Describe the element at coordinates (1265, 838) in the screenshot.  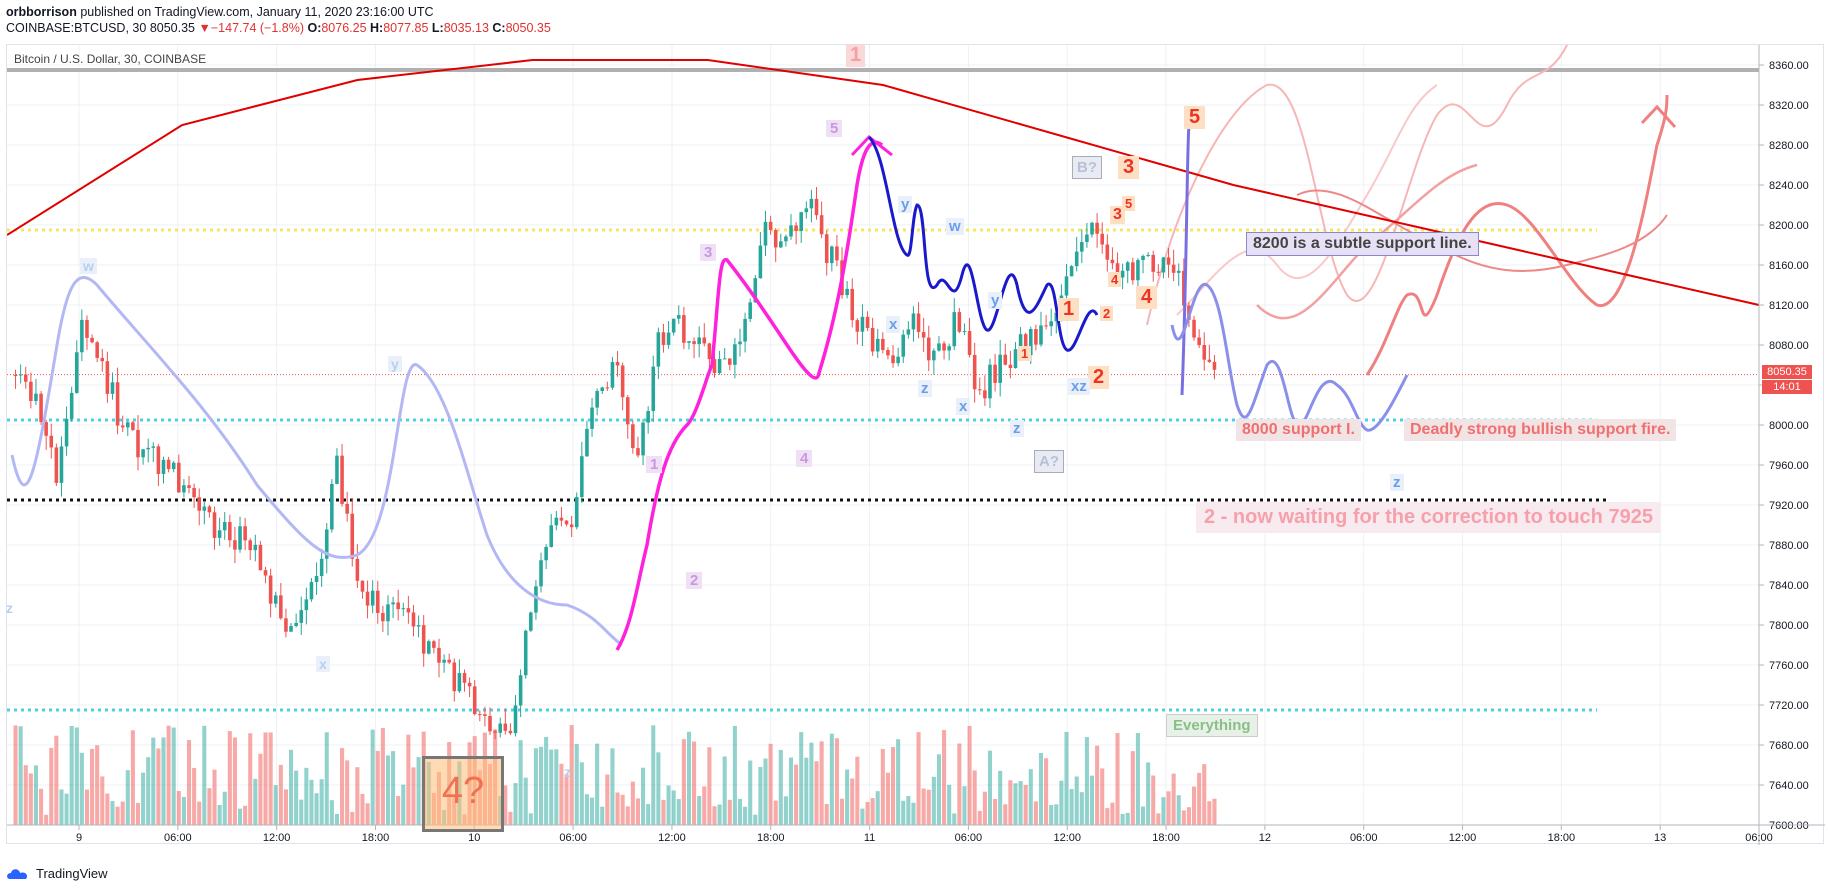
I see `x-tick-label: 12` at that location.